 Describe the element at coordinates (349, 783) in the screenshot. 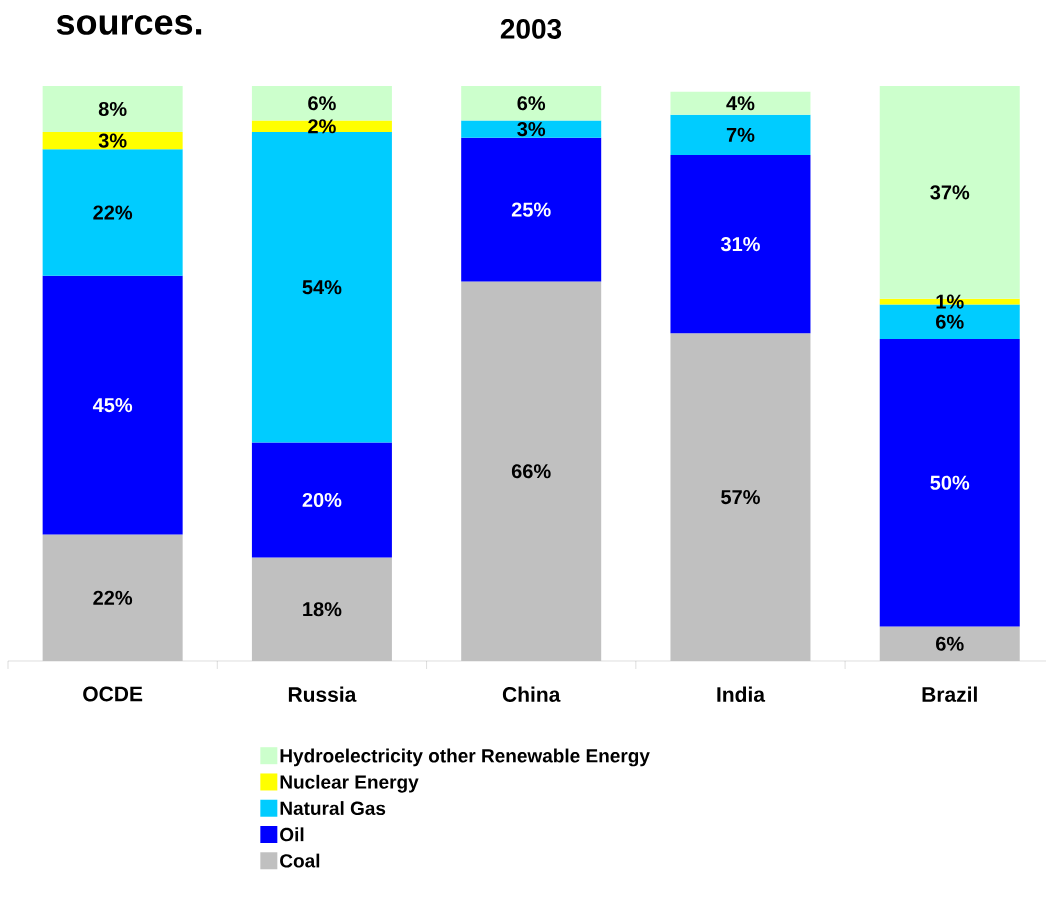

I see `legend-label: Nuclear Energy` at that location.